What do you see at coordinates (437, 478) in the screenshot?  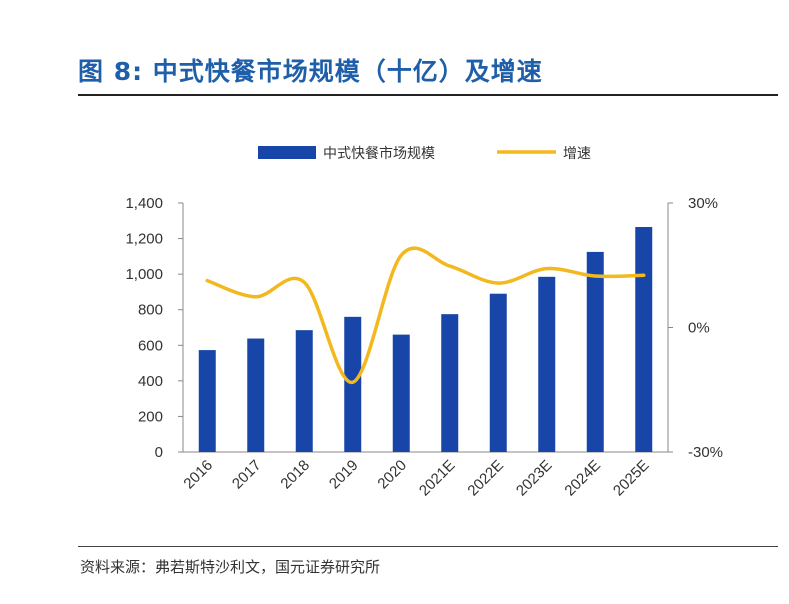 I see `x-tick-label: 2021E` at bounding box center [437, 478].